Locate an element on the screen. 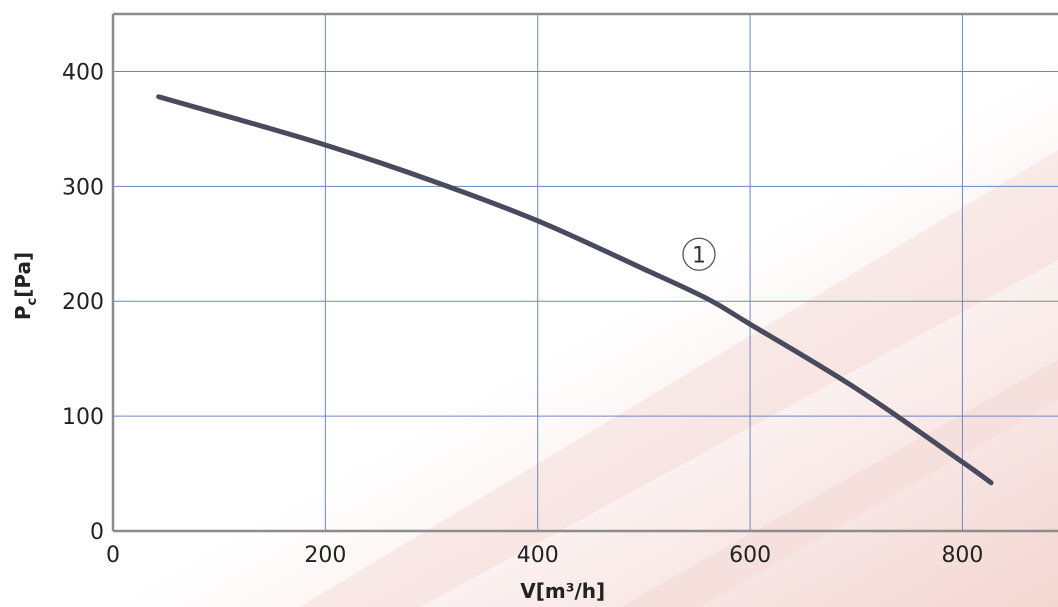  y-axis-title-unit: [Pa] is located at coordinates (23, 275).